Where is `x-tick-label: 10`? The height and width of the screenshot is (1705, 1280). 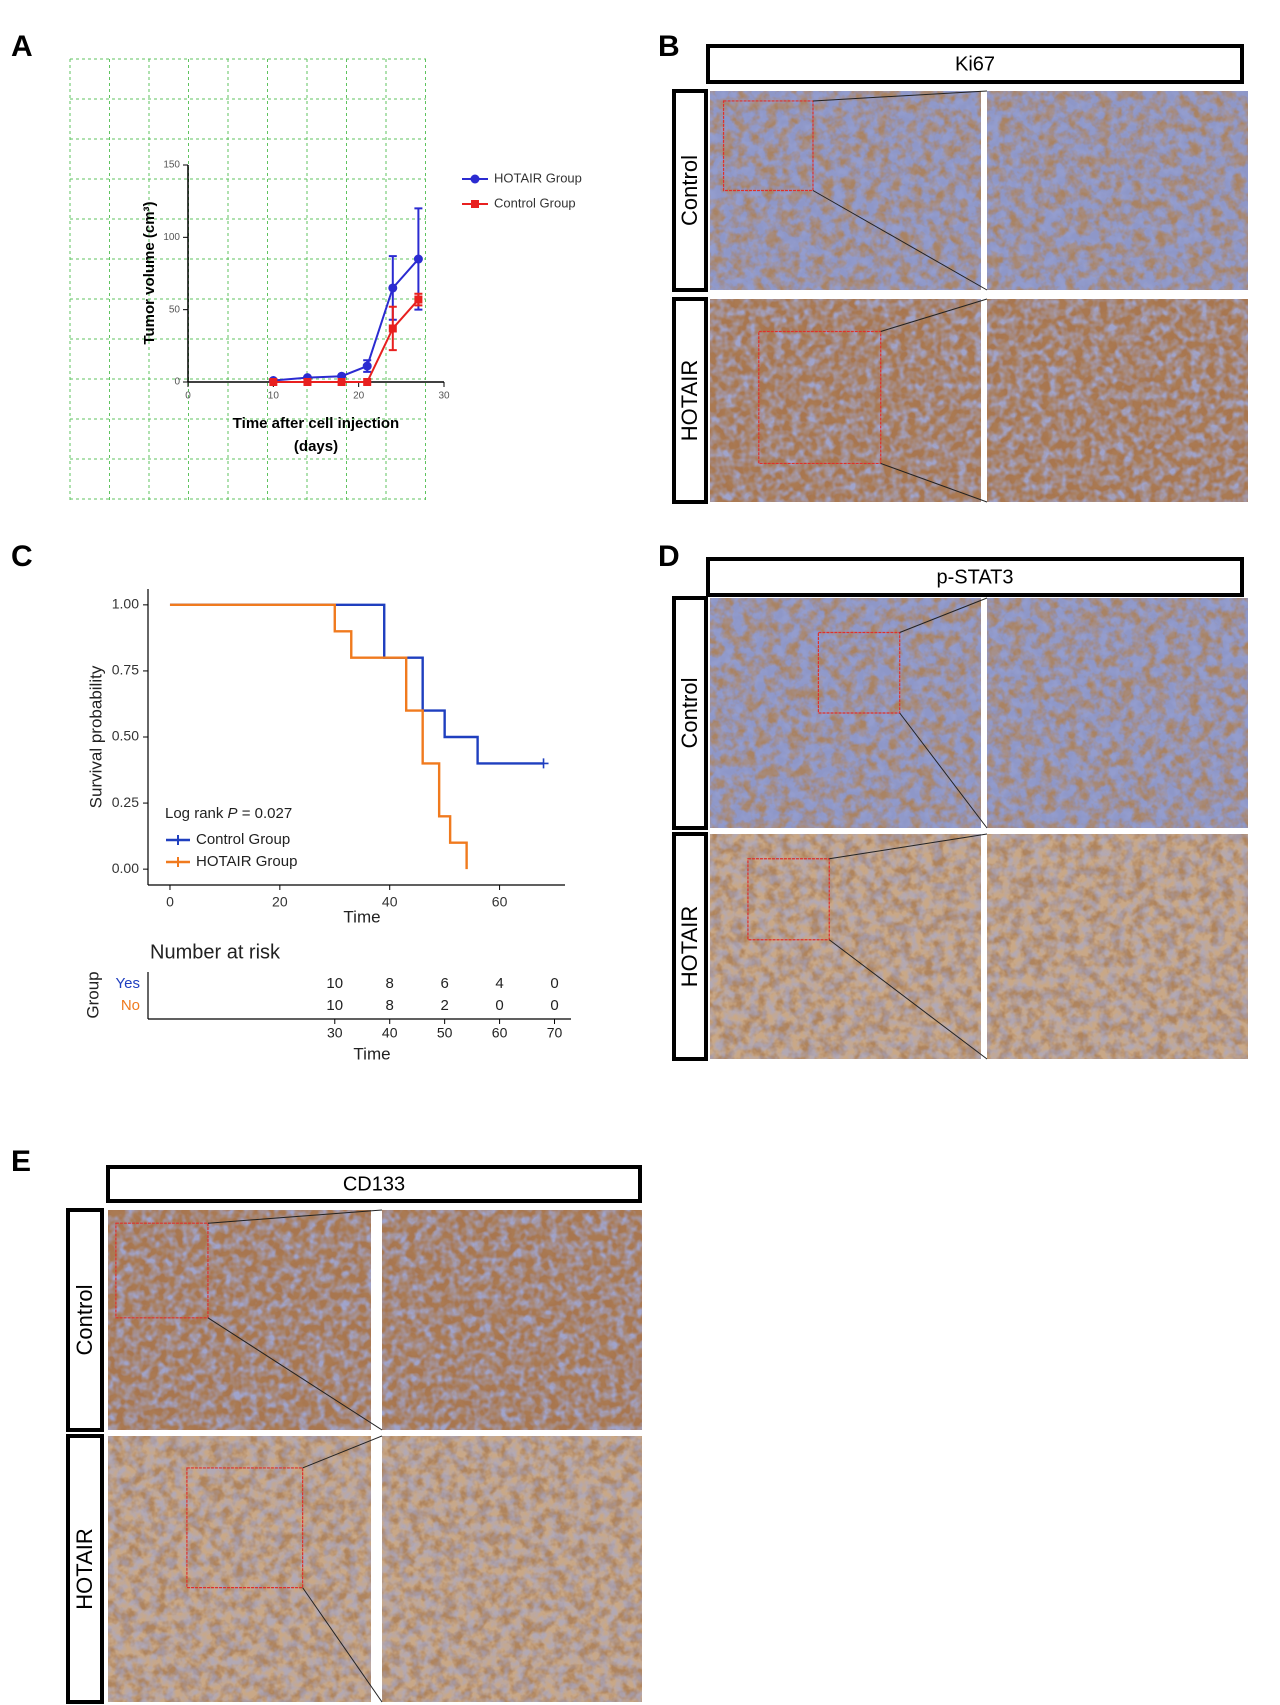
x-tick-label: 10 is located at coordinates (274, 396).